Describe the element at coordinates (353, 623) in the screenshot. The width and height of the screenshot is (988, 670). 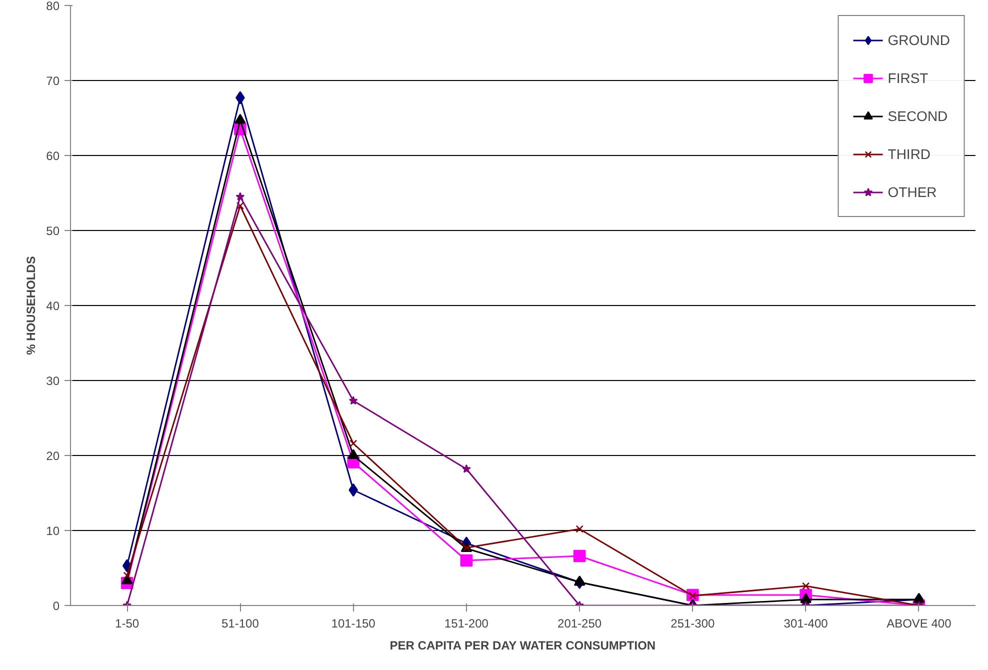
I see `x-tick-label: 101-150` at that location.